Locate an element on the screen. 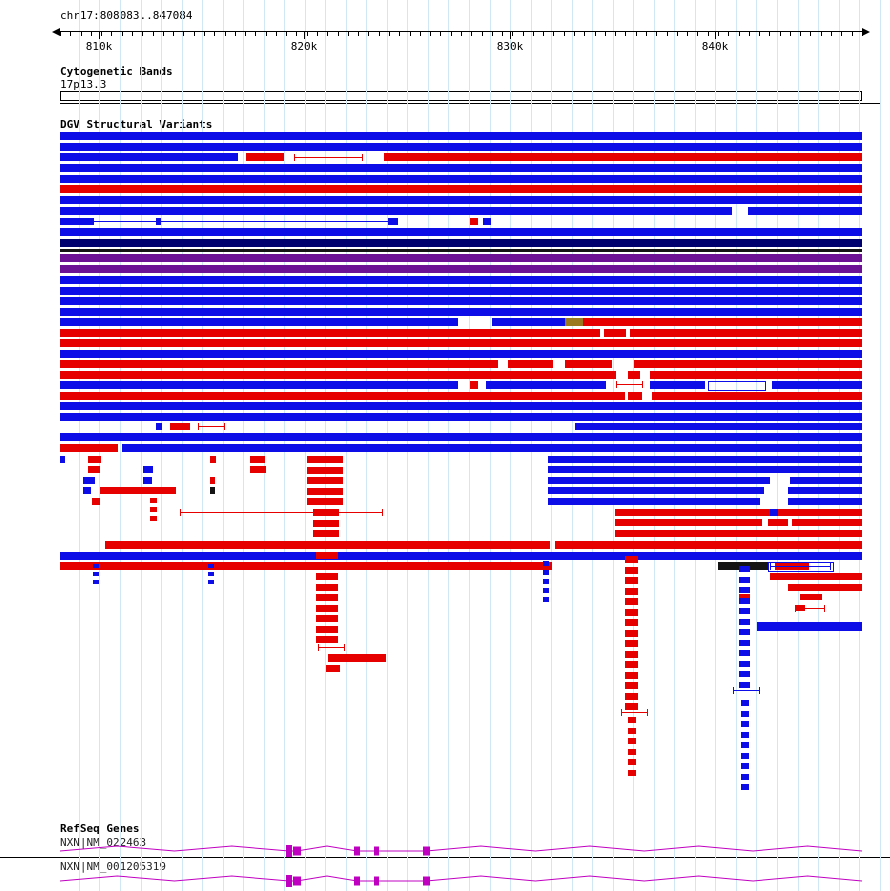 Image resolution: width=890 pixels, height=891 pixels. variant-outline is located at coordinates (801, 567).